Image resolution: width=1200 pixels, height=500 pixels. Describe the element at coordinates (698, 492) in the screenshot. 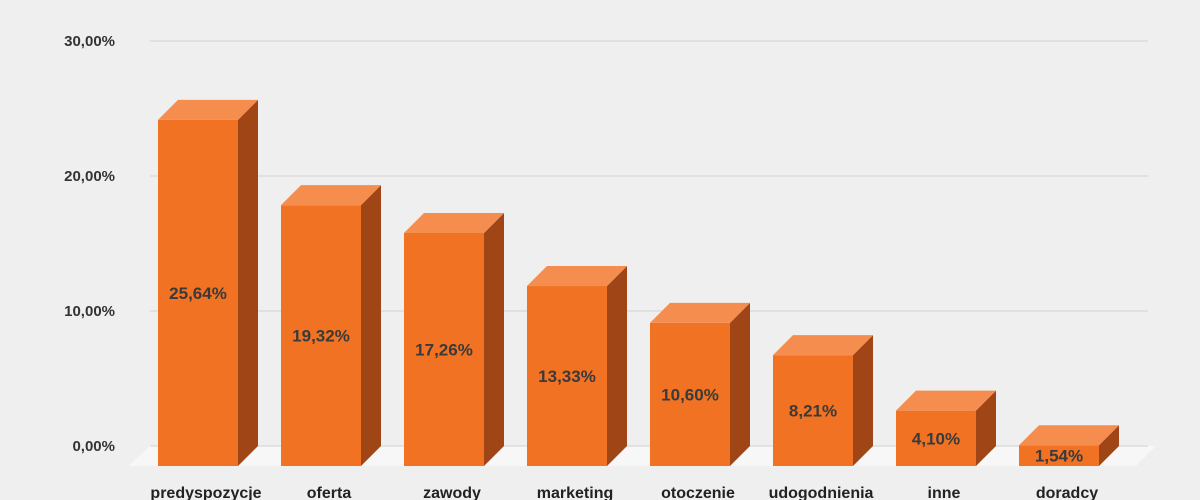

I see `x-tick-label: otoczenie` at that location.